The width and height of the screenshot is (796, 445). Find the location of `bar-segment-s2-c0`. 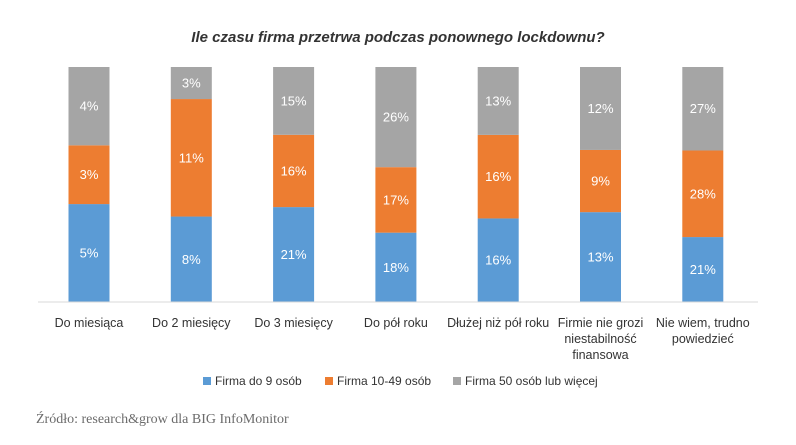

bar-segment-s2-c0 is located at coordinates (89, 106).